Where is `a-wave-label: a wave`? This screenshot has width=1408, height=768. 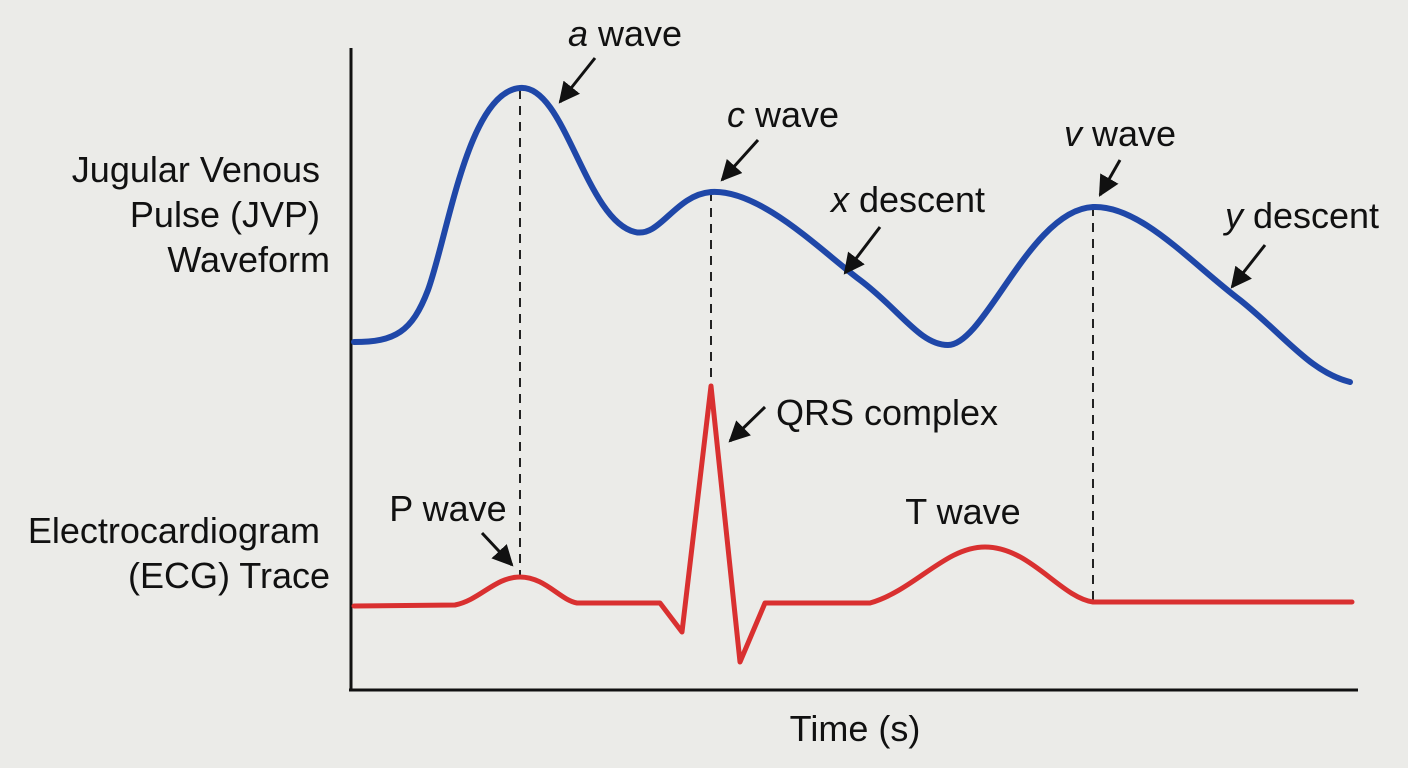
a-wave-label: a wave is located at coordinates (625, 33).